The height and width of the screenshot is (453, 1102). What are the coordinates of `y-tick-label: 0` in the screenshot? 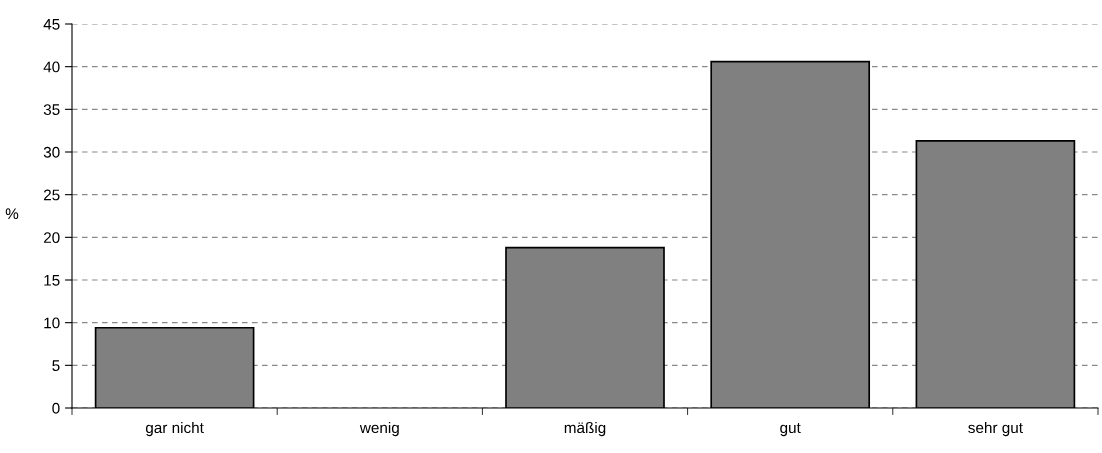 It's located at (56, 408).